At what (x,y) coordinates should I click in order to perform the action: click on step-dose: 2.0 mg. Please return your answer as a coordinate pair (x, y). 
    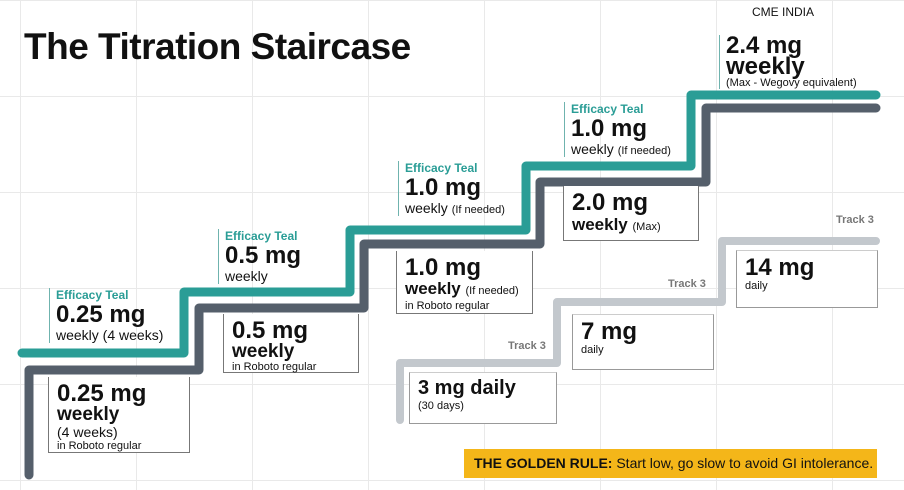
    Looking at the image, I should click on (610, 202).